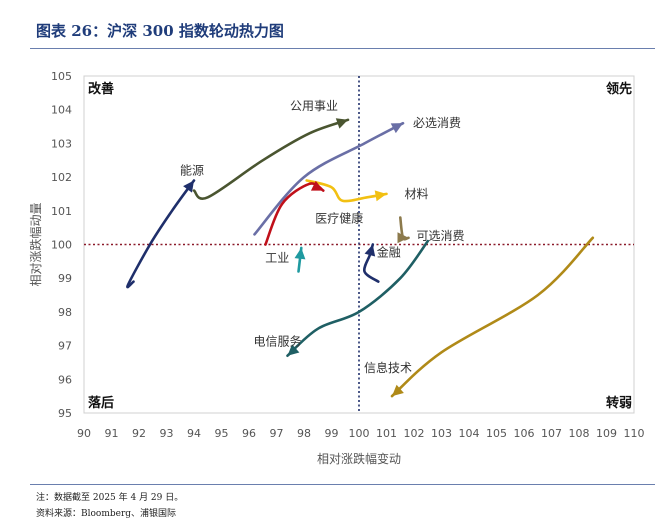 This screenshot has width=657, height=520. I want to click on series-label: 必选消费, so click(437, 123).